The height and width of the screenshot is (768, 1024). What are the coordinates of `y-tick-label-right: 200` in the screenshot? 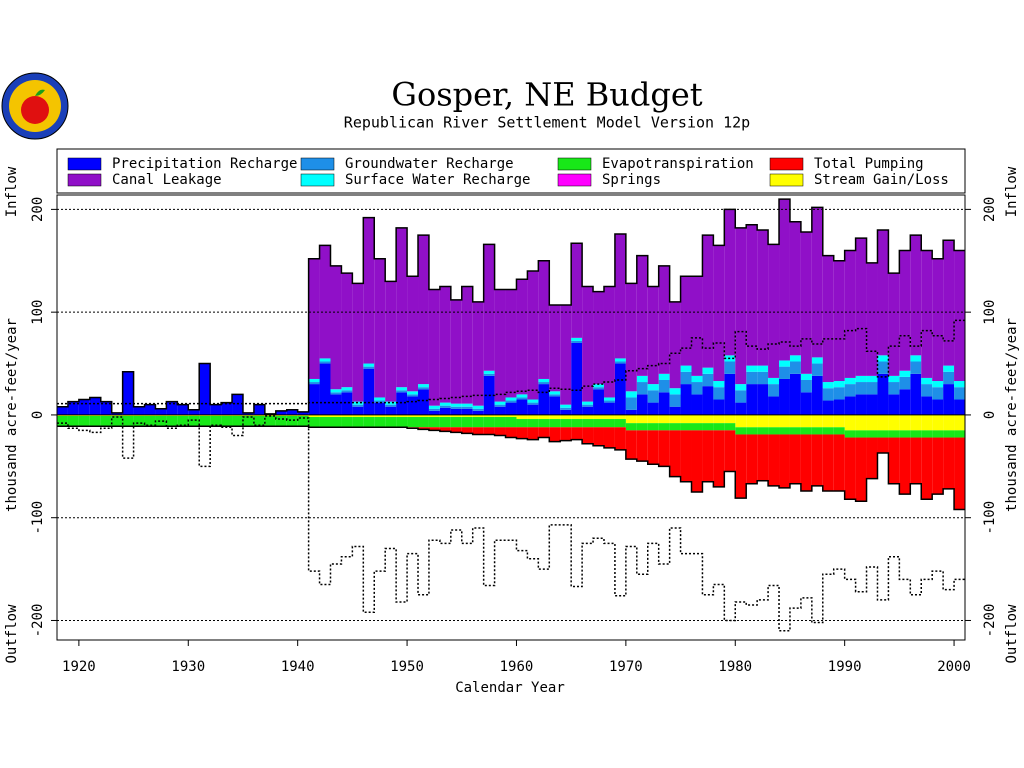 It's located at (990, 209).